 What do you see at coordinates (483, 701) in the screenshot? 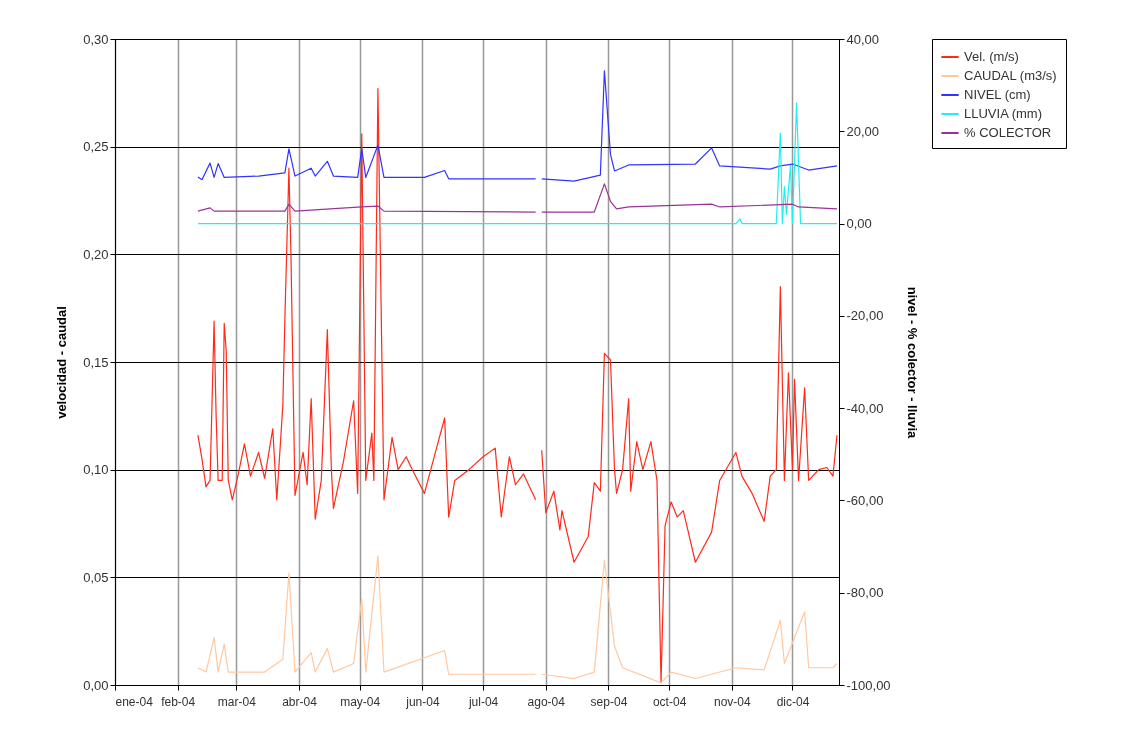
I see `x-tick-label: jul-04` at bounding box center [483, 701].